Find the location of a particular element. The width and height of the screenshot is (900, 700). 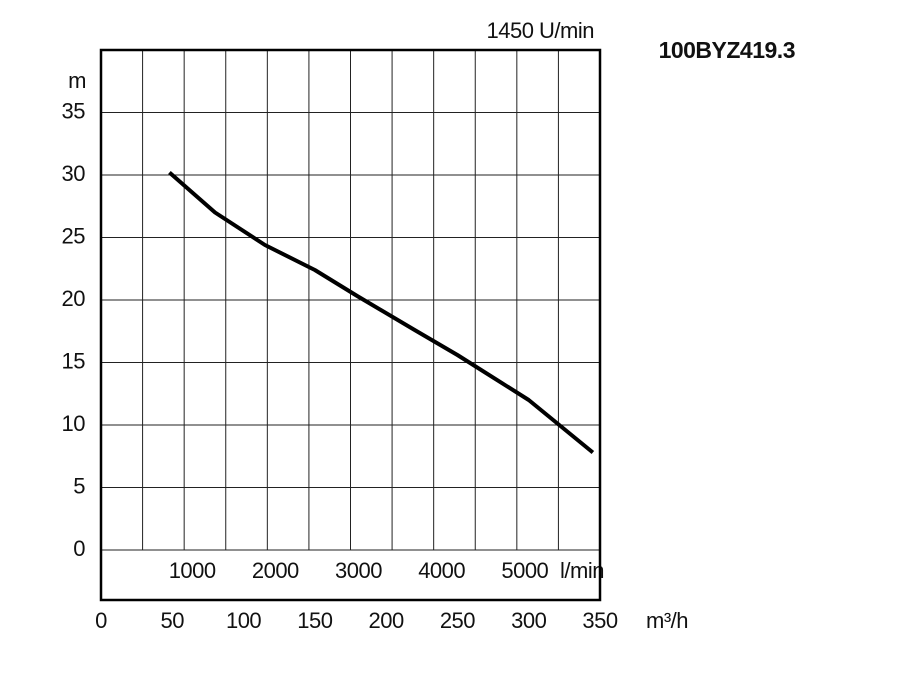

x-tick-label: 100 is located at coordinates (243, 620).